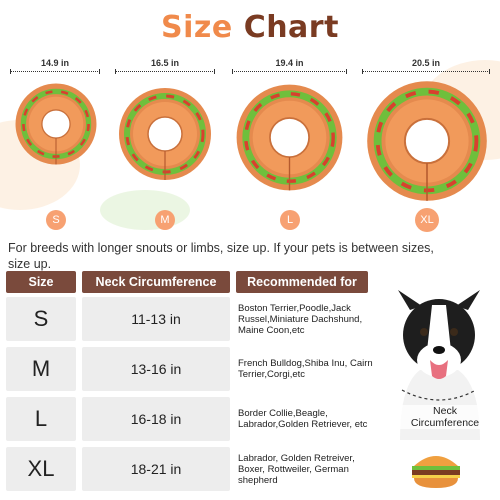  I want to click on size-badge-l: L, so click(290, 220).